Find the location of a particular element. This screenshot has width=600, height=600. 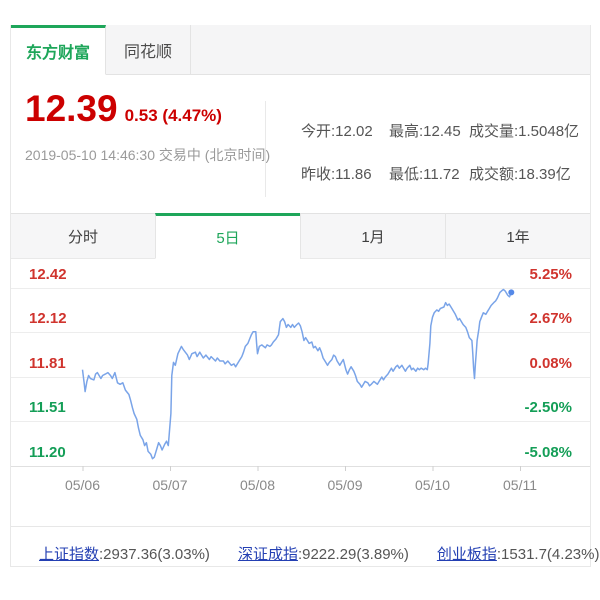

stat-volume: 成交量:1.5048亿 is located at coordinates (524, 131).